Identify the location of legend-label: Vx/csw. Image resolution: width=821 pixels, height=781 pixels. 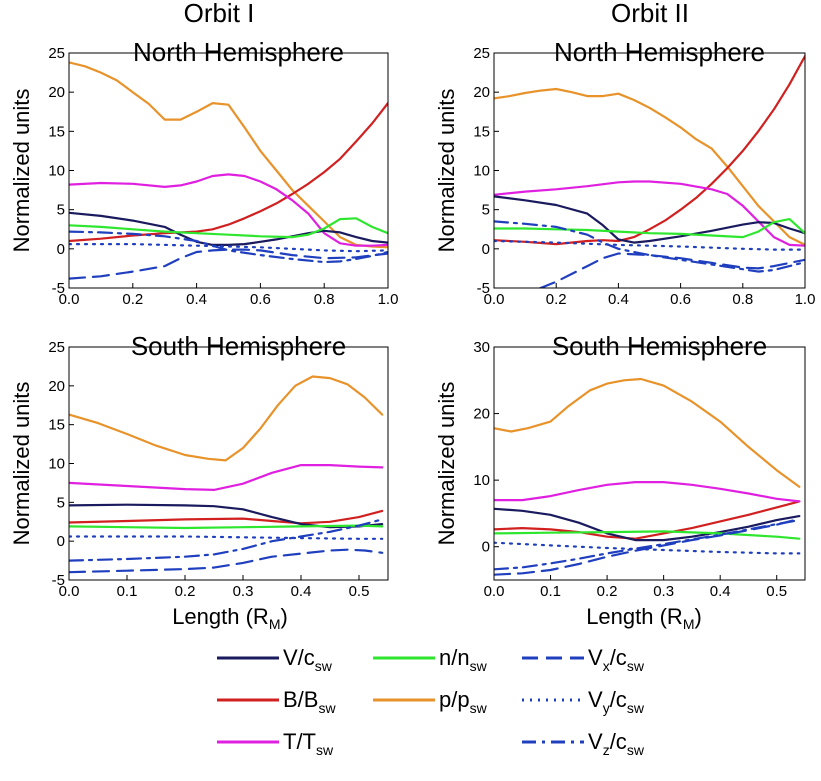
(616, 659).